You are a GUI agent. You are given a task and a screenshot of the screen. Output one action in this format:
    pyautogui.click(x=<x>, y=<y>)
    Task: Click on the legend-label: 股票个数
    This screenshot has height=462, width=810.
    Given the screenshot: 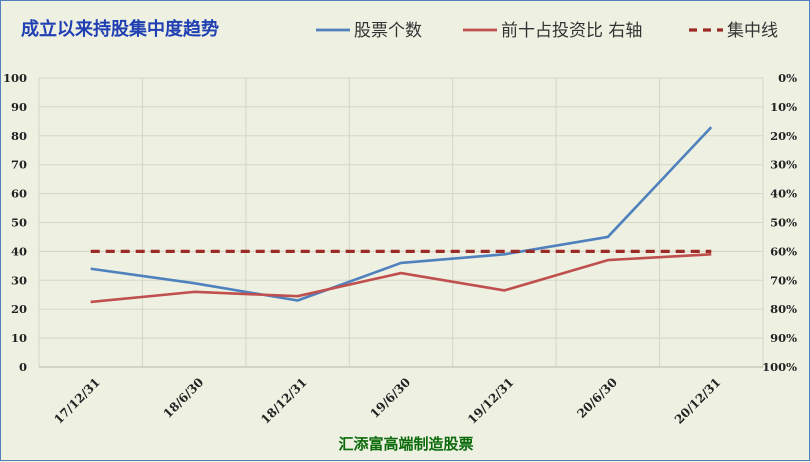 What is the action you would take?
    pyautogui.click(x=388, y=31)
    